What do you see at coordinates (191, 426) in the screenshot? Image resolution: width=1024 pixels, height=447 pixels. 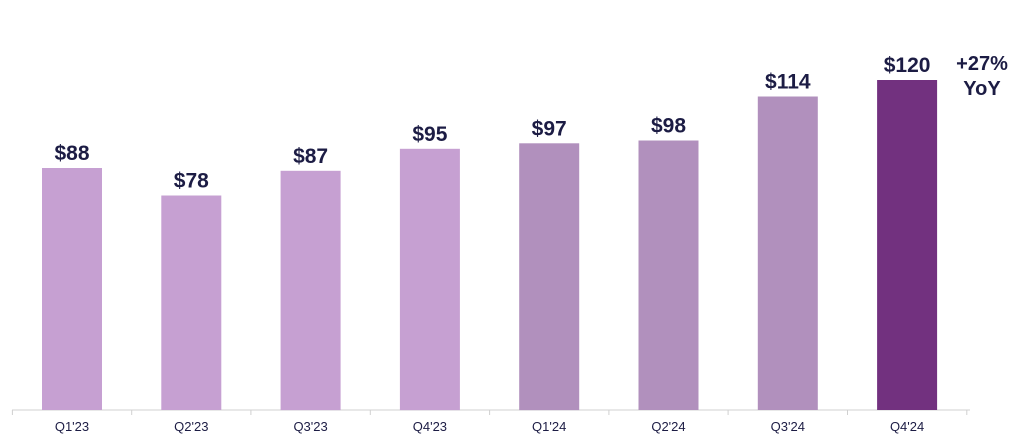 I see `x-tick-label: Q2'23` at bounding box center [191, 426].